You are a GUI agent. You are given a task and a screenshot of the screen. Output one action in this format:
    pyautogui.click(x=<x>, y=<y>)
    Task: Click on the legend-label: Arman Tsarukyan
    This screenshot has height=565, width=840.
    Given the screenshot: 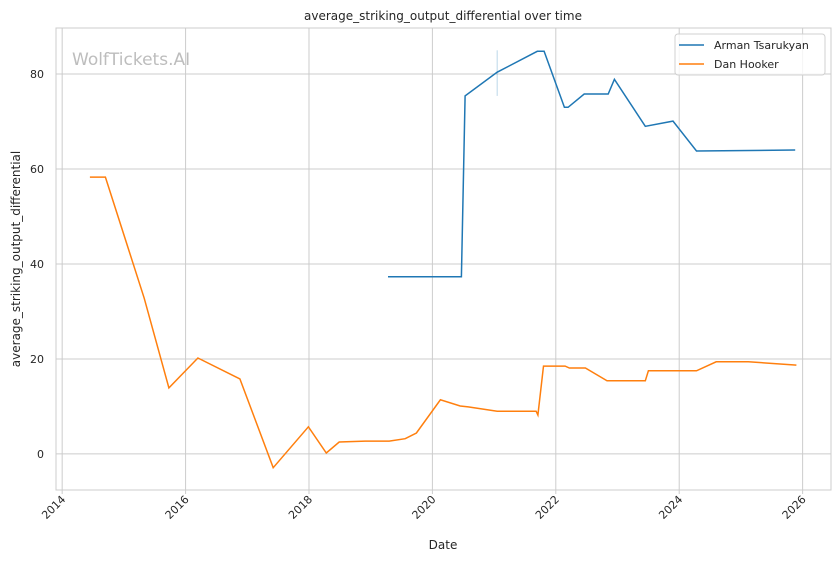 What is the action you would take?
    pyautogui.click(x=761, y=45)
    